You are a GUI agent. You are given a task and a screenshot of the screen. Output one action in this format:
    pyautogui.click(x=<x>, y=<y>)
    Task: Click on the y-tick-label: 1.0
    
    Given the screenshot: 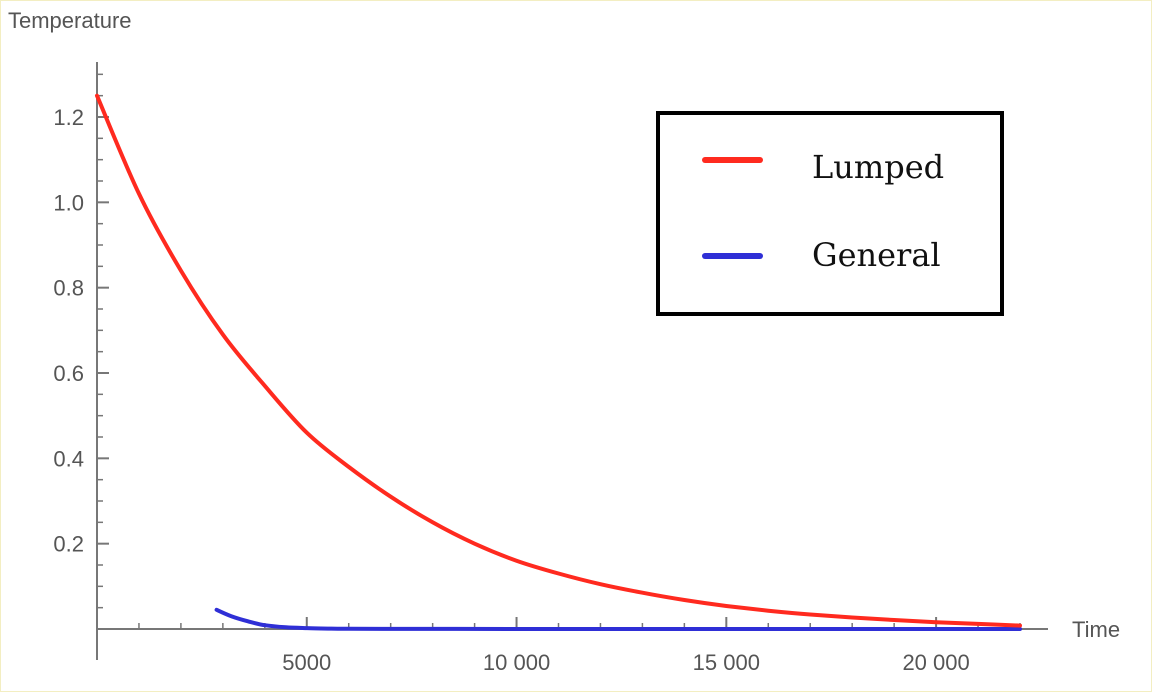 What is the action you would take?
    pyautogui.click(x=68, y=202)
    